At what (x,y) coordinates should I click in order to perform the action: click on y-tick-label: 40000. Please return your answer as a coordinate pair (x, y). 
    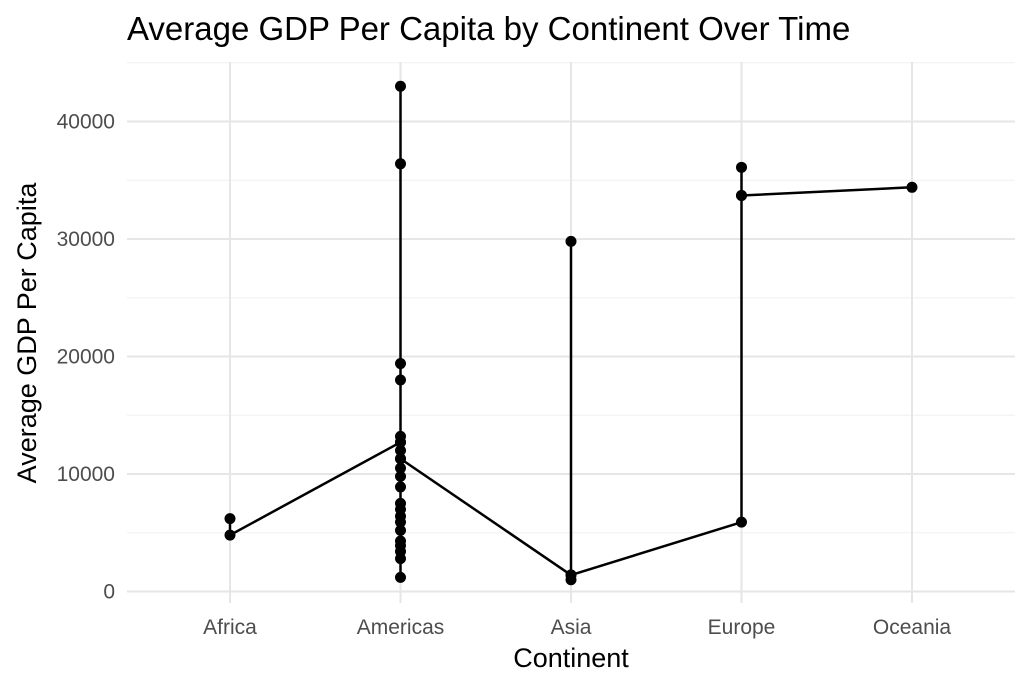
    Looking at the image, I should click on (86, 122).